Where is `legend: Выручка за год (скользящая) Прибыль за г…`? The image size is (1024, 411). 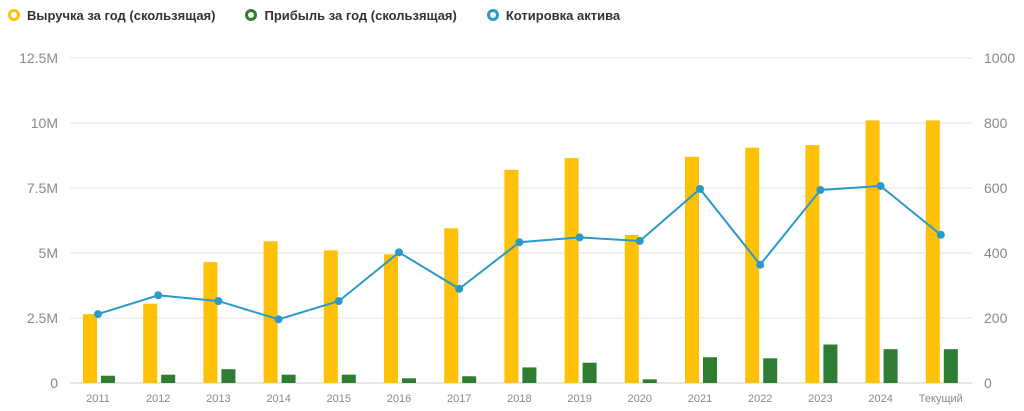
legend: Выручка за год (скользящая) Прибыль за г… is located at coordinates (329, 15).